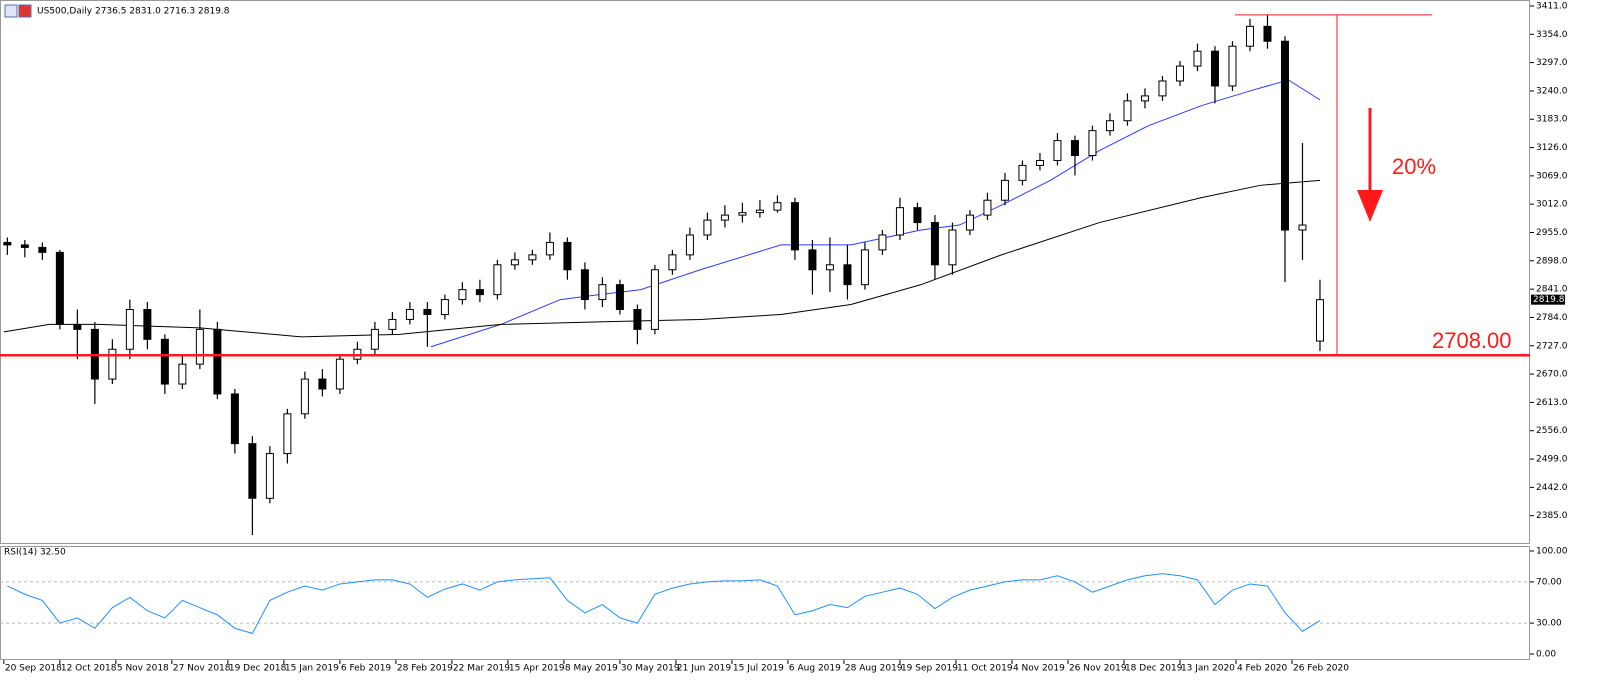 The width and height of the screenshot is (1600, 691). I want to click on y-tick-label: 3069.0, so click(1552, 176).